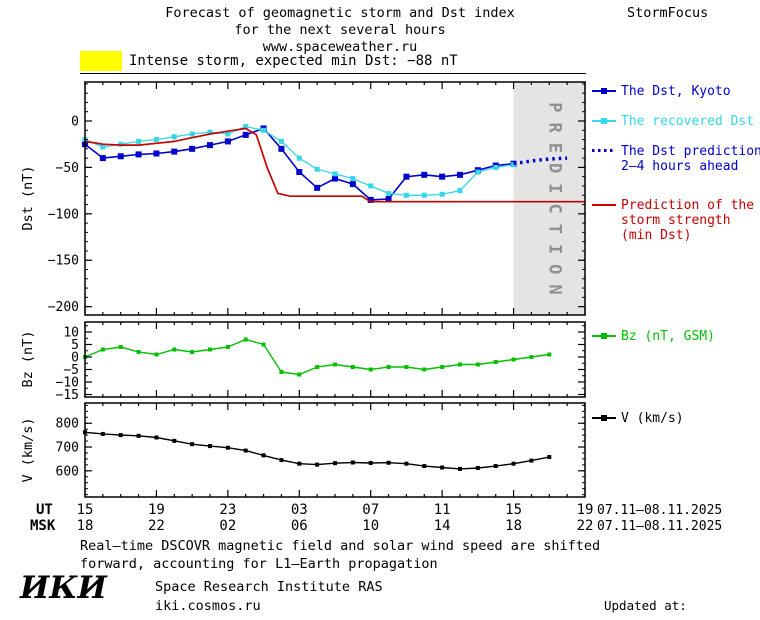  What do you see at coordinates (67, 448) in the screenshot?
I see `svg-text: 700` at bounding box center [67, 448].